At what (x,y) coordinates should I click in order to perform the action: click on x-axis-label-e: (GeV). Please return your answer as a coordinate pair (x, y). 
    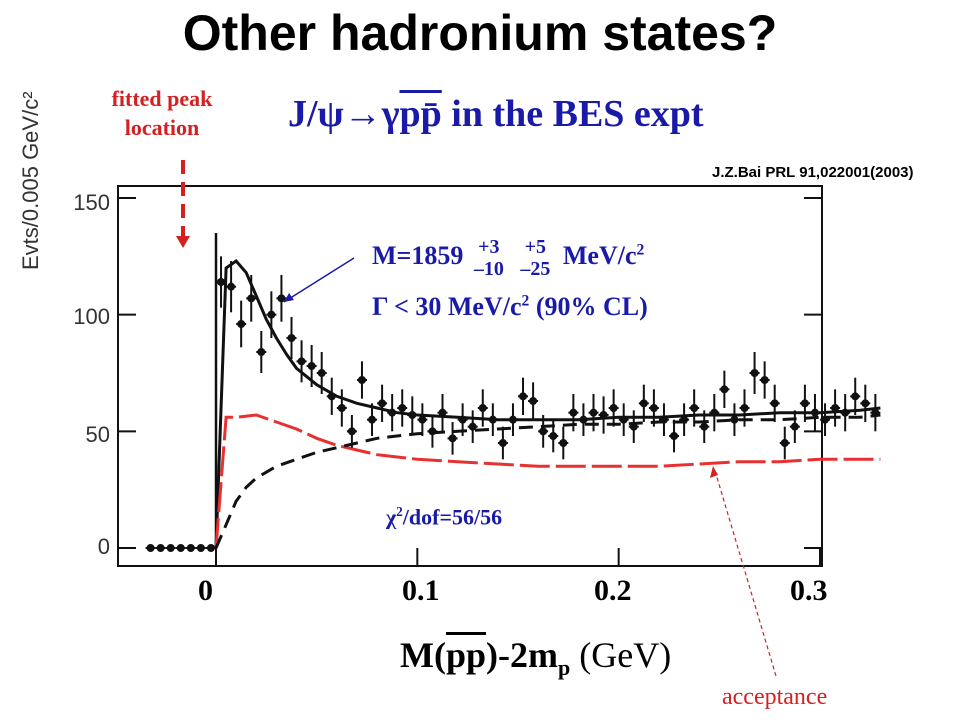
    Looking at the image, I should click on (621, 655).